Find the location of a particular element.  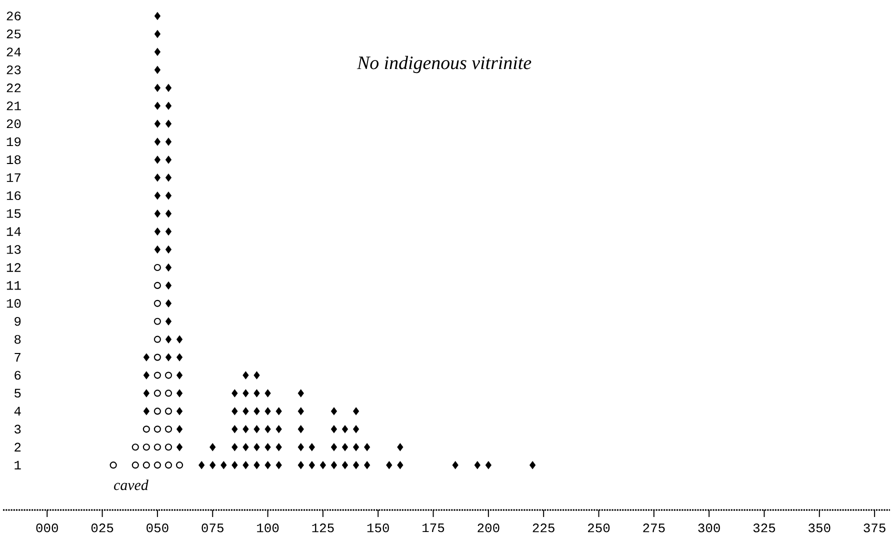

y-tick-label: 2 is located at coordinates (17, 447).